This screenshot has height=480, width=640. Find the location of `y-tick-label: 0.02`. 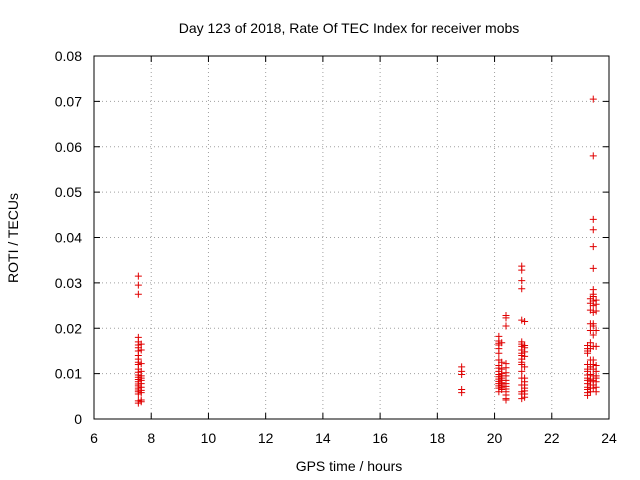

y-tick-label: 0.02 is located at coordinates (68, 328).